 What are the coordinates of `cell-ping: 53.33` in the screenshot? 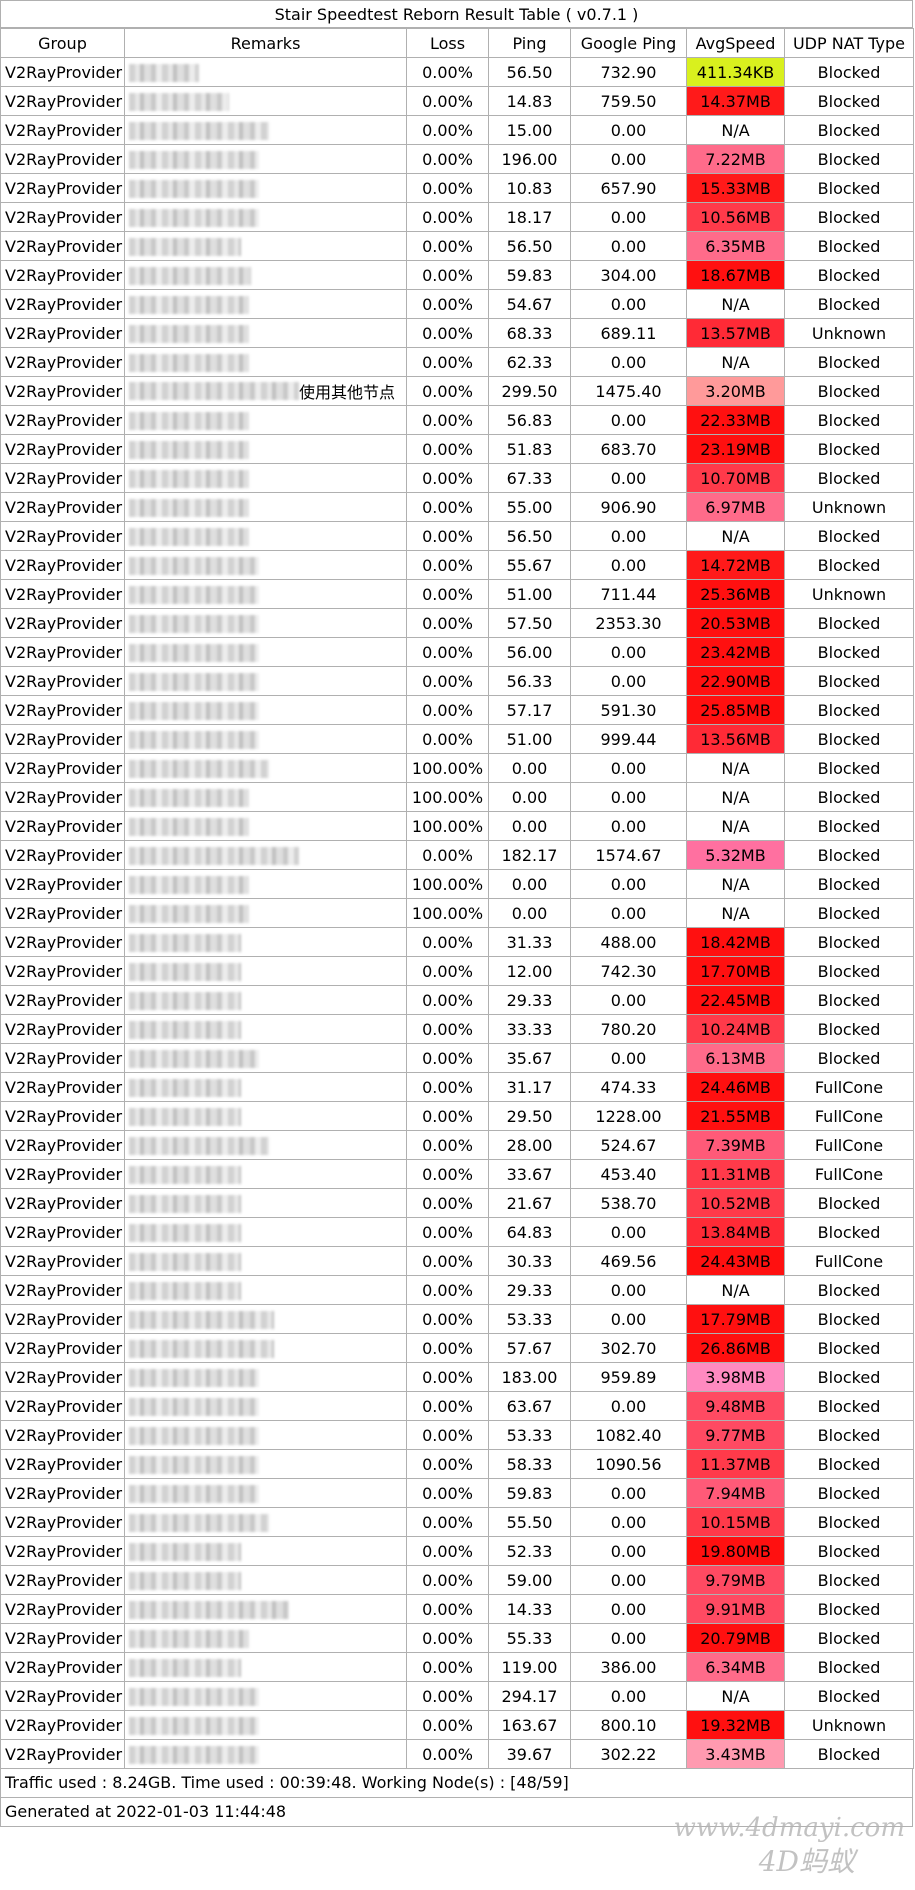 It's located at (529, 1319).